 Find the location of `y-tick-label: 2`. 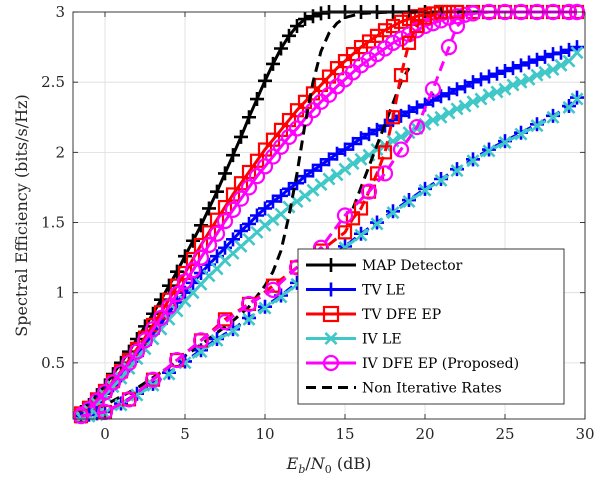

y-tick-label: 2 is located at coordinates (60, 152).